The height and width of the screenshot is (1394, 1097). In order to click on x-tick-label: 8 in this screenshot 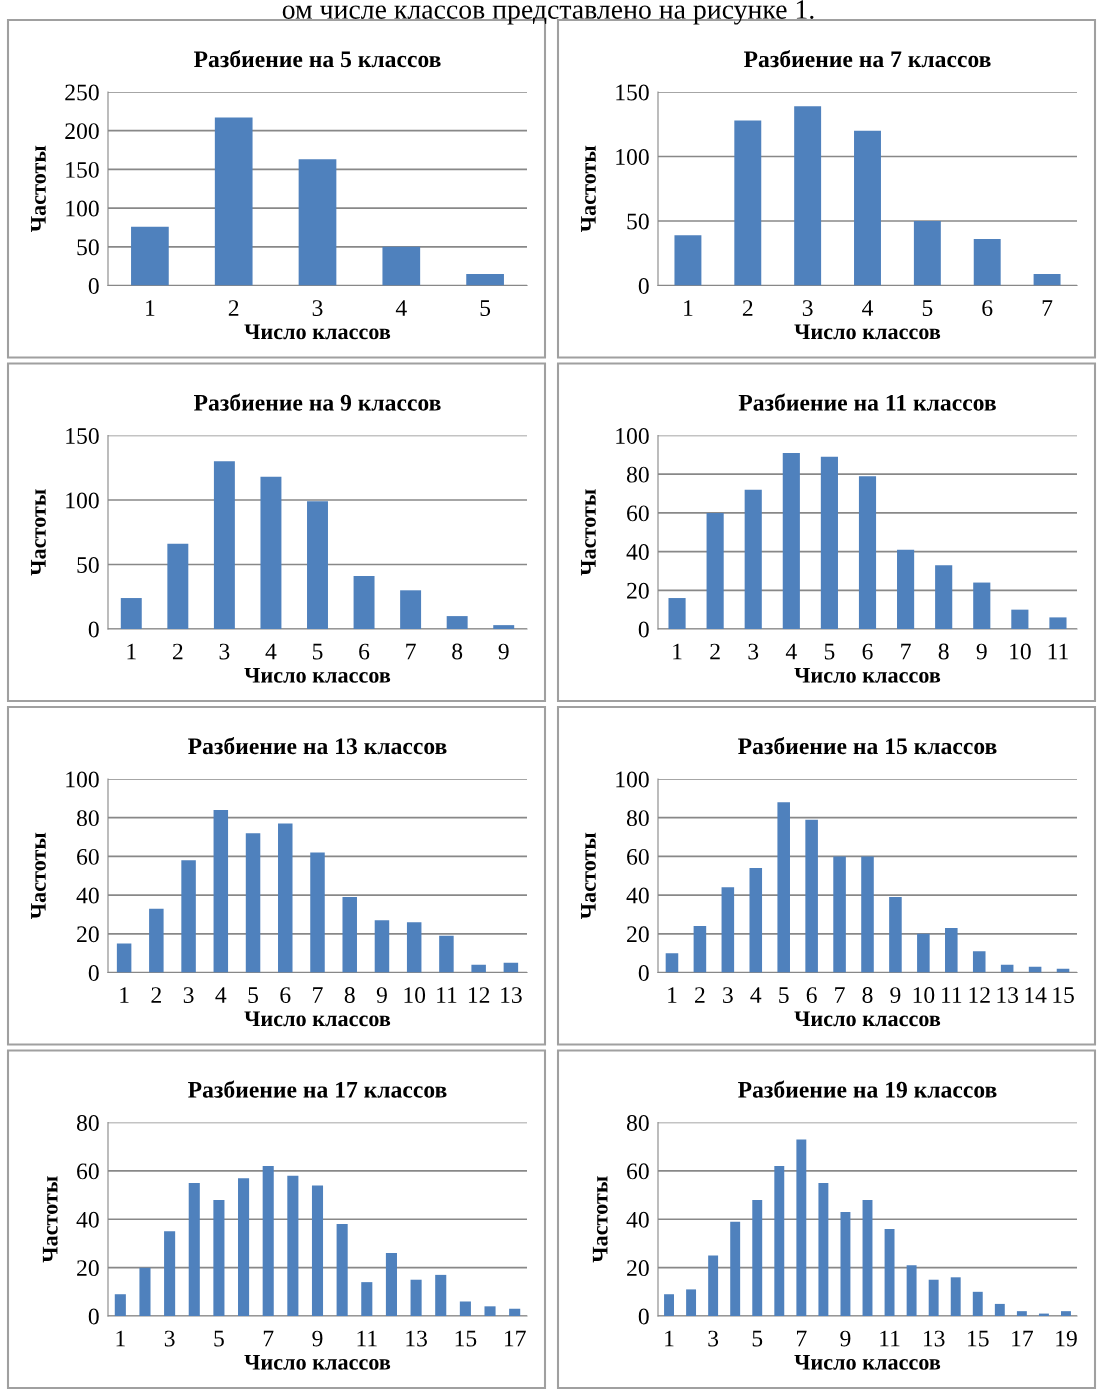, I will do `click(943, 651)`.